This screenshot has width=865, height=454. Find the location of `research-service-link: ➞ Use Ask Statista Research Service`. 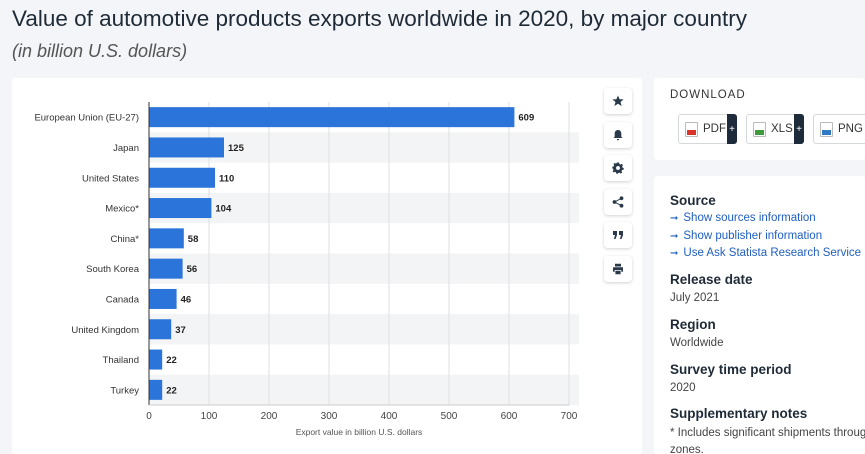

research-service-link: ➞ Use Ask Statista Research Service is located at coordinates (765, 253).